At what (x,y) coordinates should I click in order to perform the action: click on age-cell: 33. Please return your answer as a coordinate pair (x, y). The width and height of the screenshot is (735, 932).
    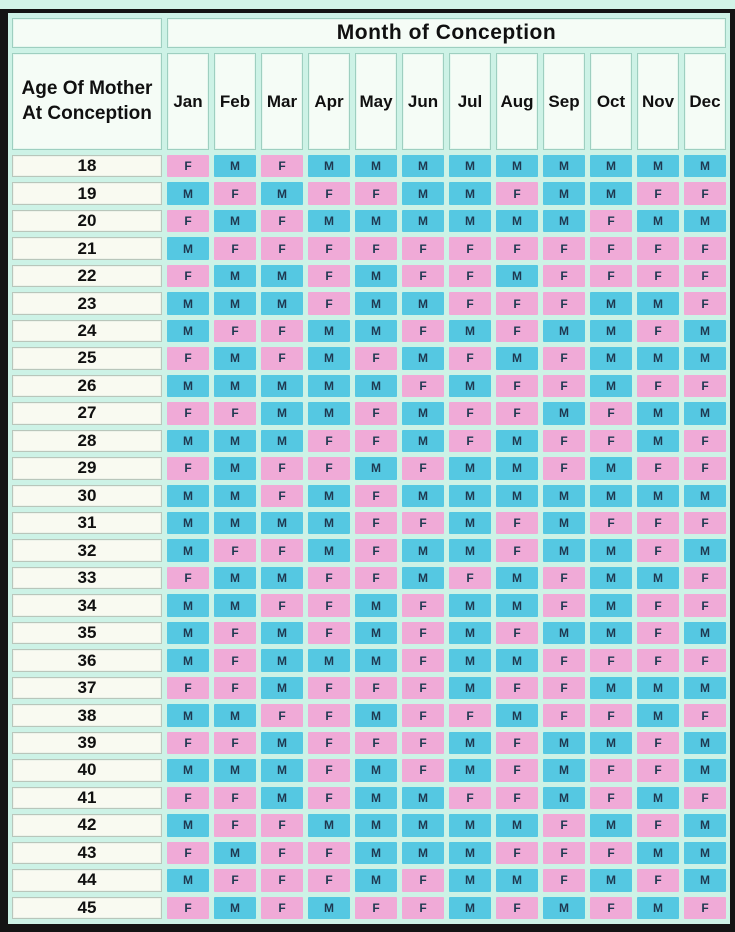
    Looking at the image, I should click on (87, 578).